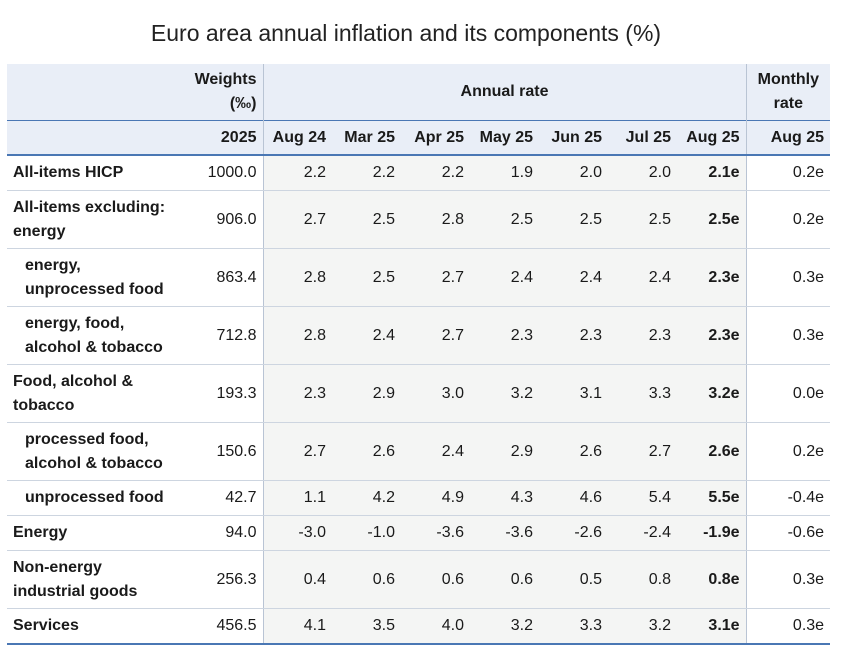 This screenshot has width=850, height=645. Describe the element at coordinates (94, 219) in the screenshot. I see `row-label: All-items excluding: energy` at that location.